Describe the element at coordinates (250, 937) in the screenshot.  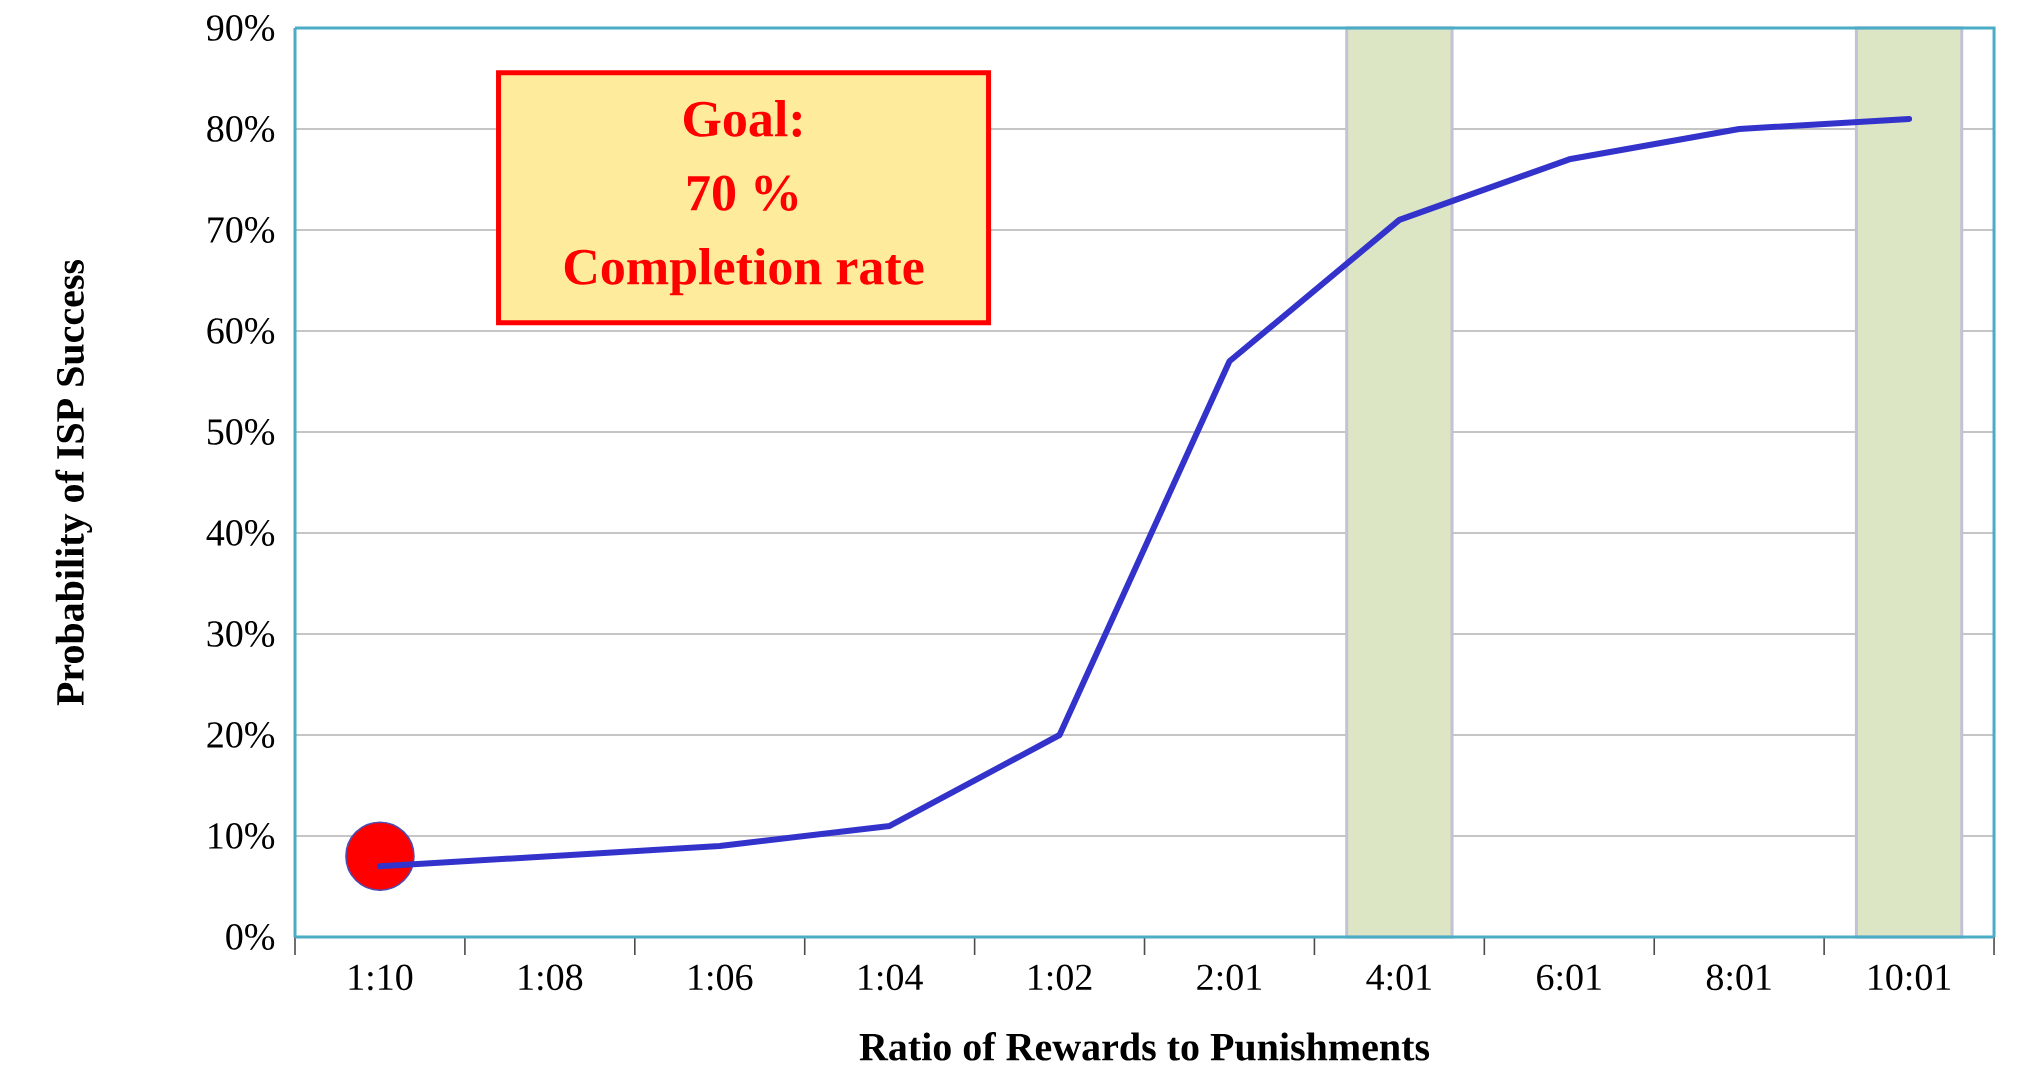
I see `y-tick-label: 0%` at that location.